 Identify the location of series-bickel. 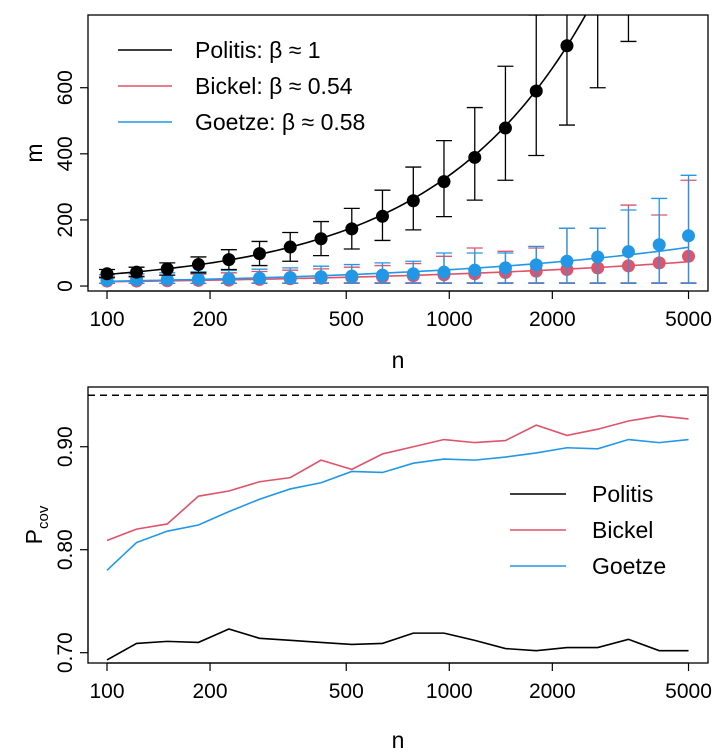
(398, 233).